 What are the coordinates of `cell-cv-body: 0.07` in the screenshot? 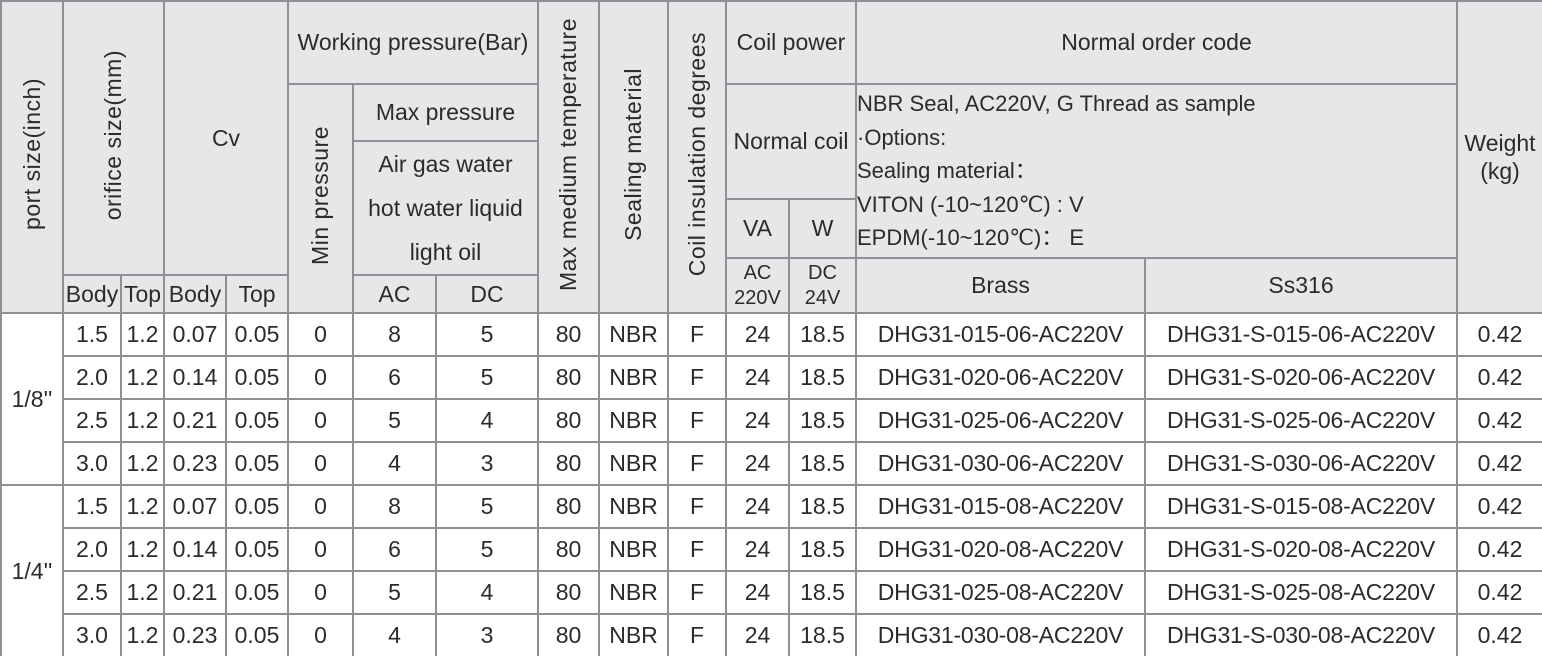 It's located at (195, 334).